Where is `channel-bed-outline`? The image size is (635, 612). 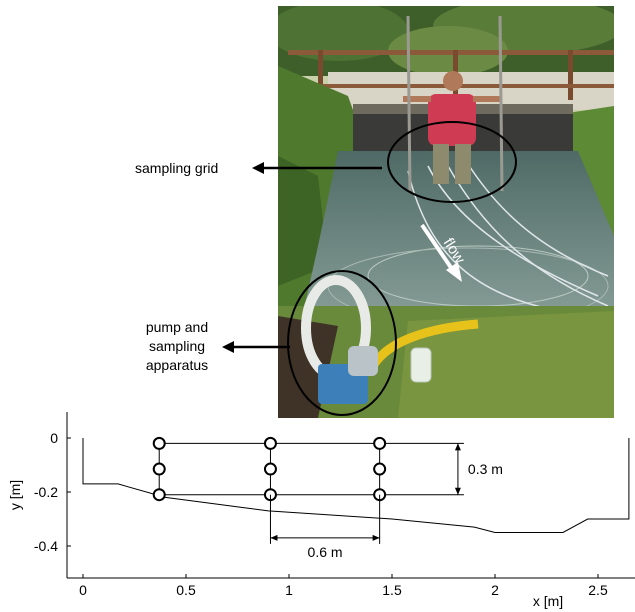
channel-bed-outline is located at coordinates (356, 485).